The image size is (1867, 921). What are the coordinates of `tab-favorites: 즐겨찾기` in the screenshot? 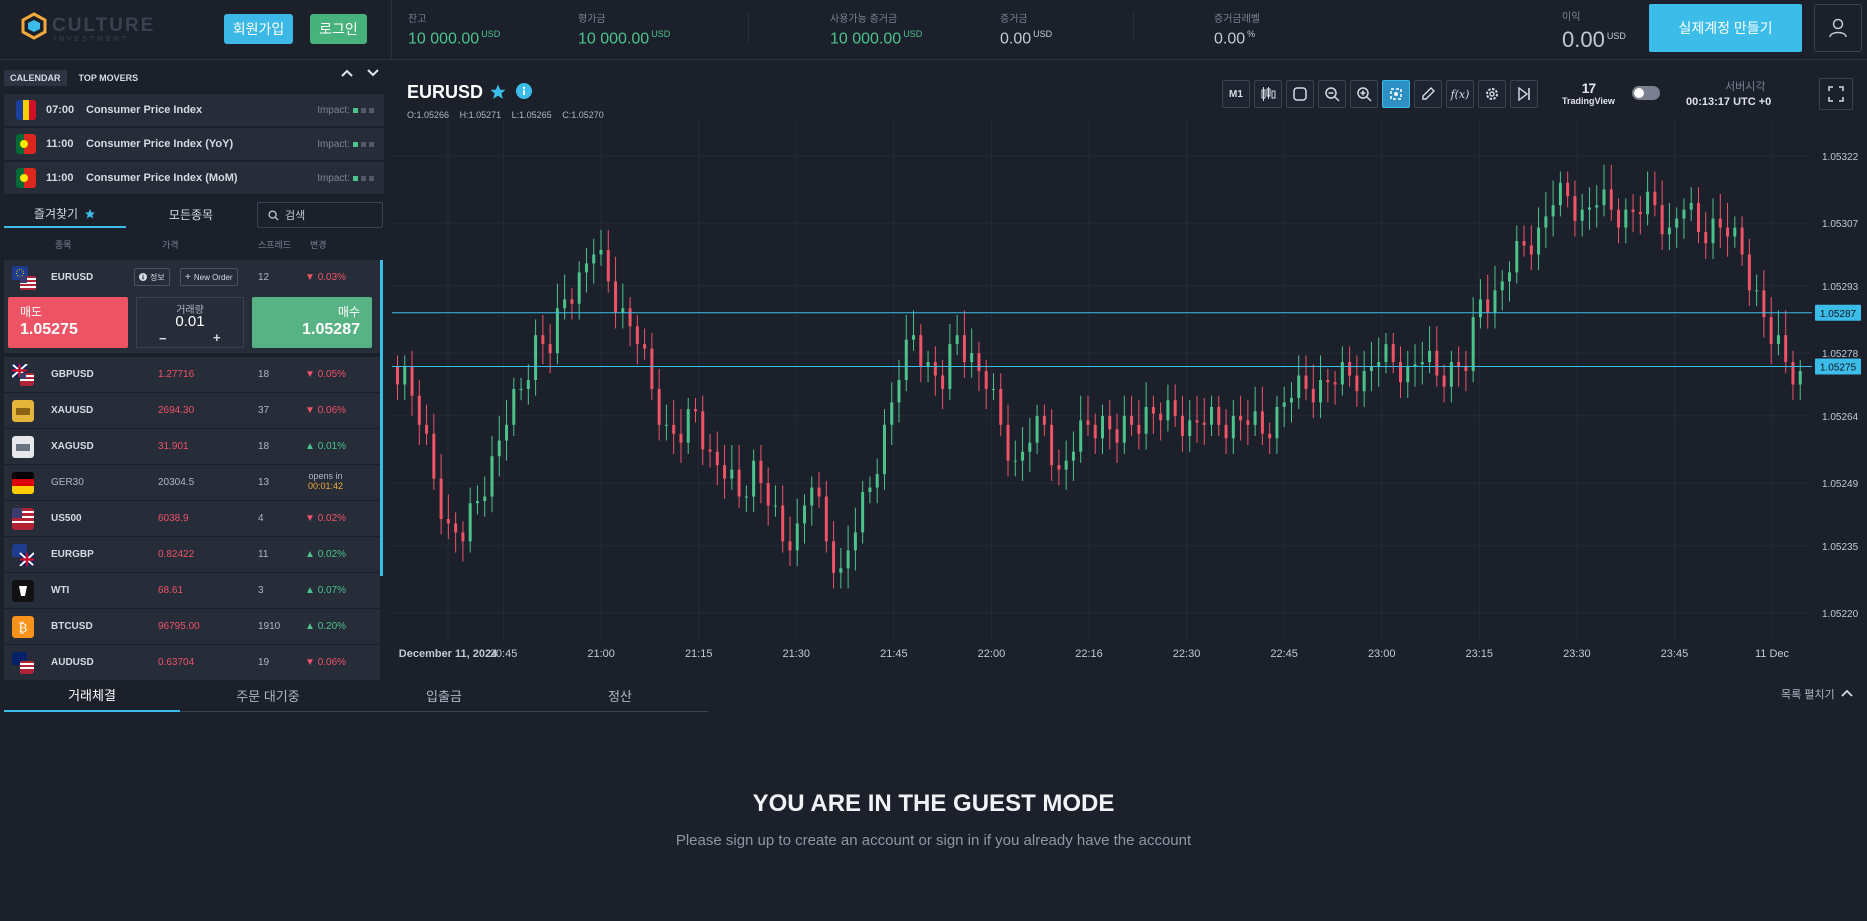 It's located at (65, 214).